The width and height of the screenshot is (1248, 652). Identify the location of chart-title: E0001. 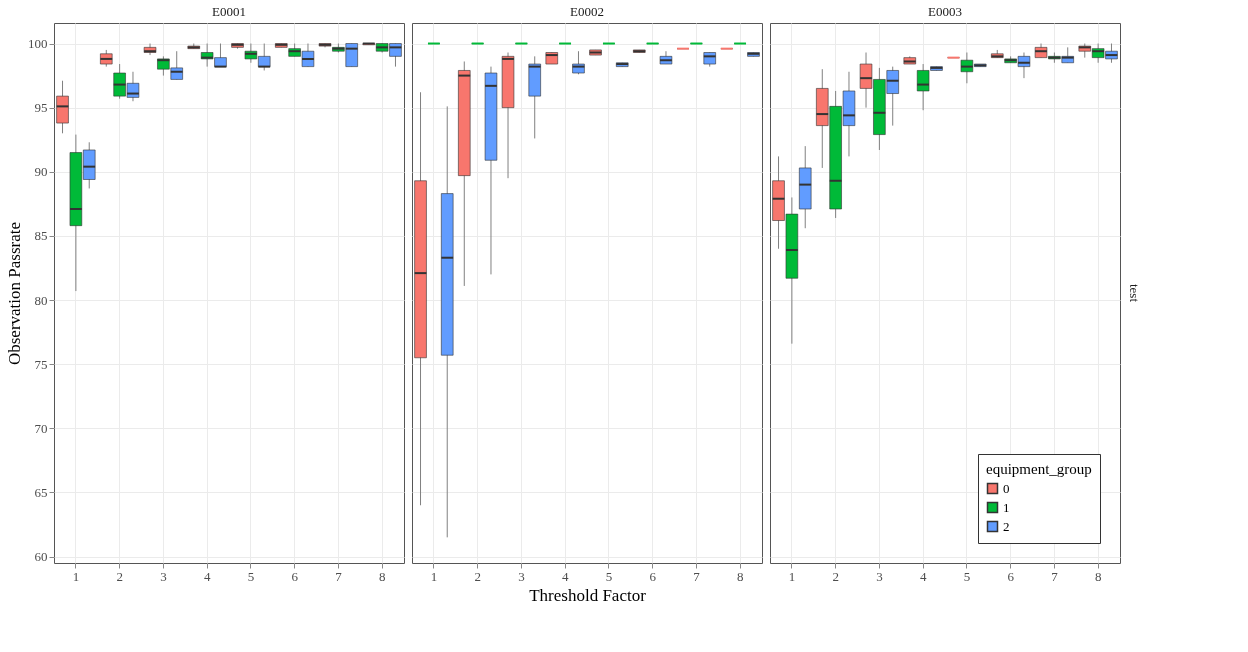
(229, 11).